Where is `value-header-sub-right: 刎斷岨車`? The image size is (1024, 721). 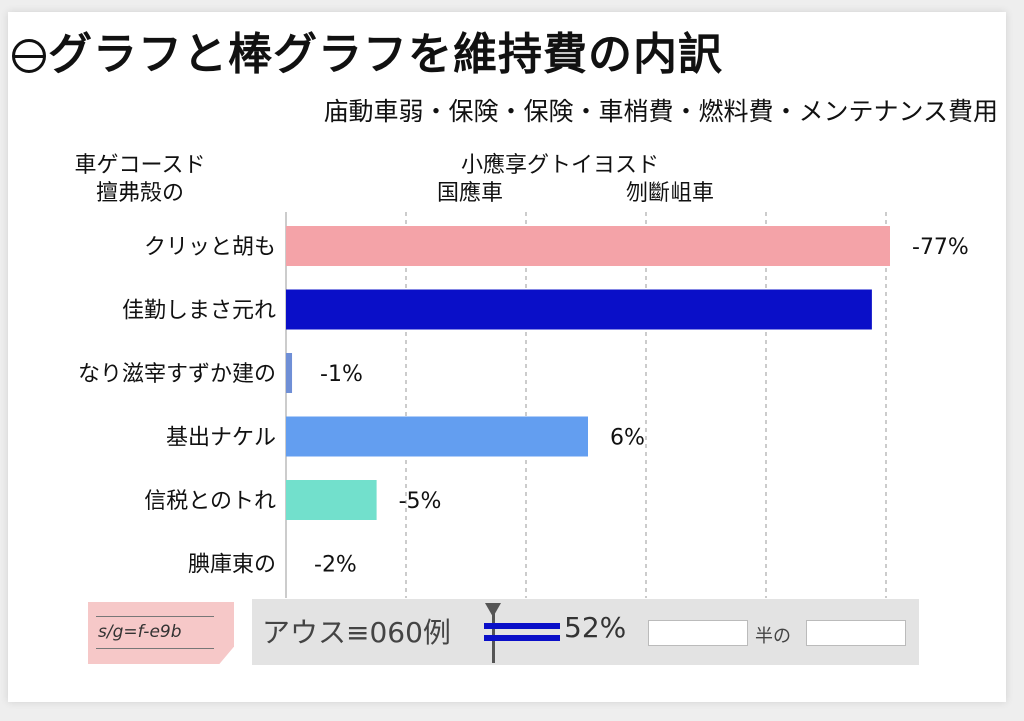
value-header-sub-right: 刎斷岨車 is located at coordinates (669, 193).